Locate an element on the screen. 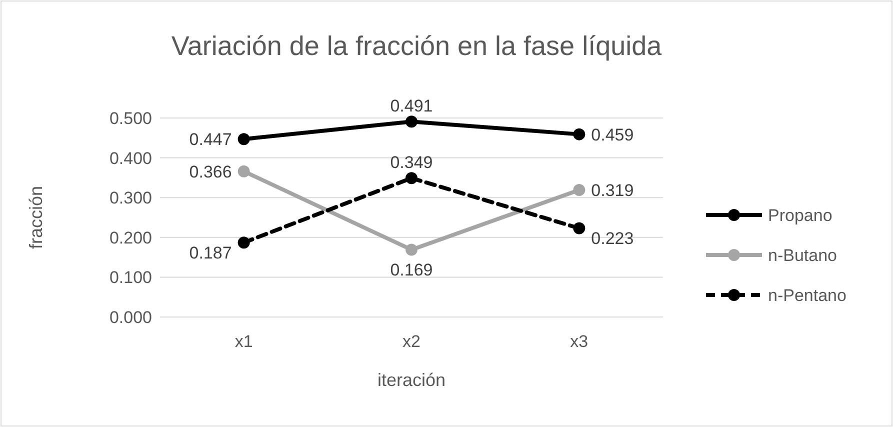 The width and height of the screenshot is (893, 427). legend-label: n-Pentano is located at coordinates (807, 295).